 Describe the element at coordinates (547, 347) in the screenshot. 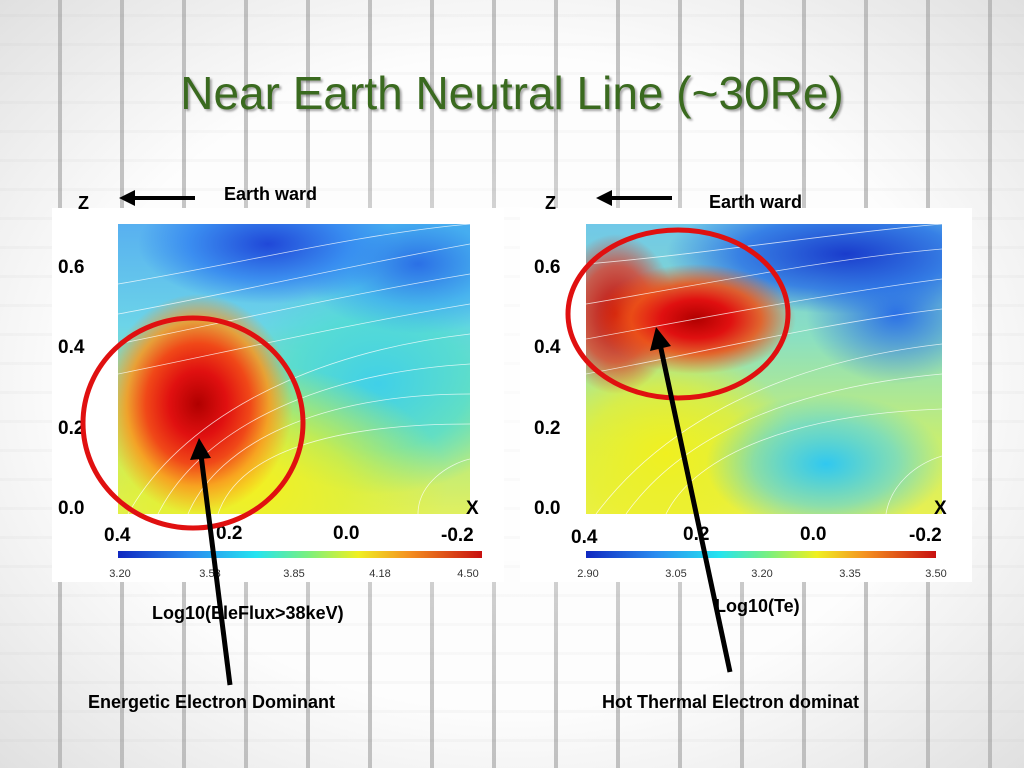

I see `right-y-tick: 0.4` at that location.